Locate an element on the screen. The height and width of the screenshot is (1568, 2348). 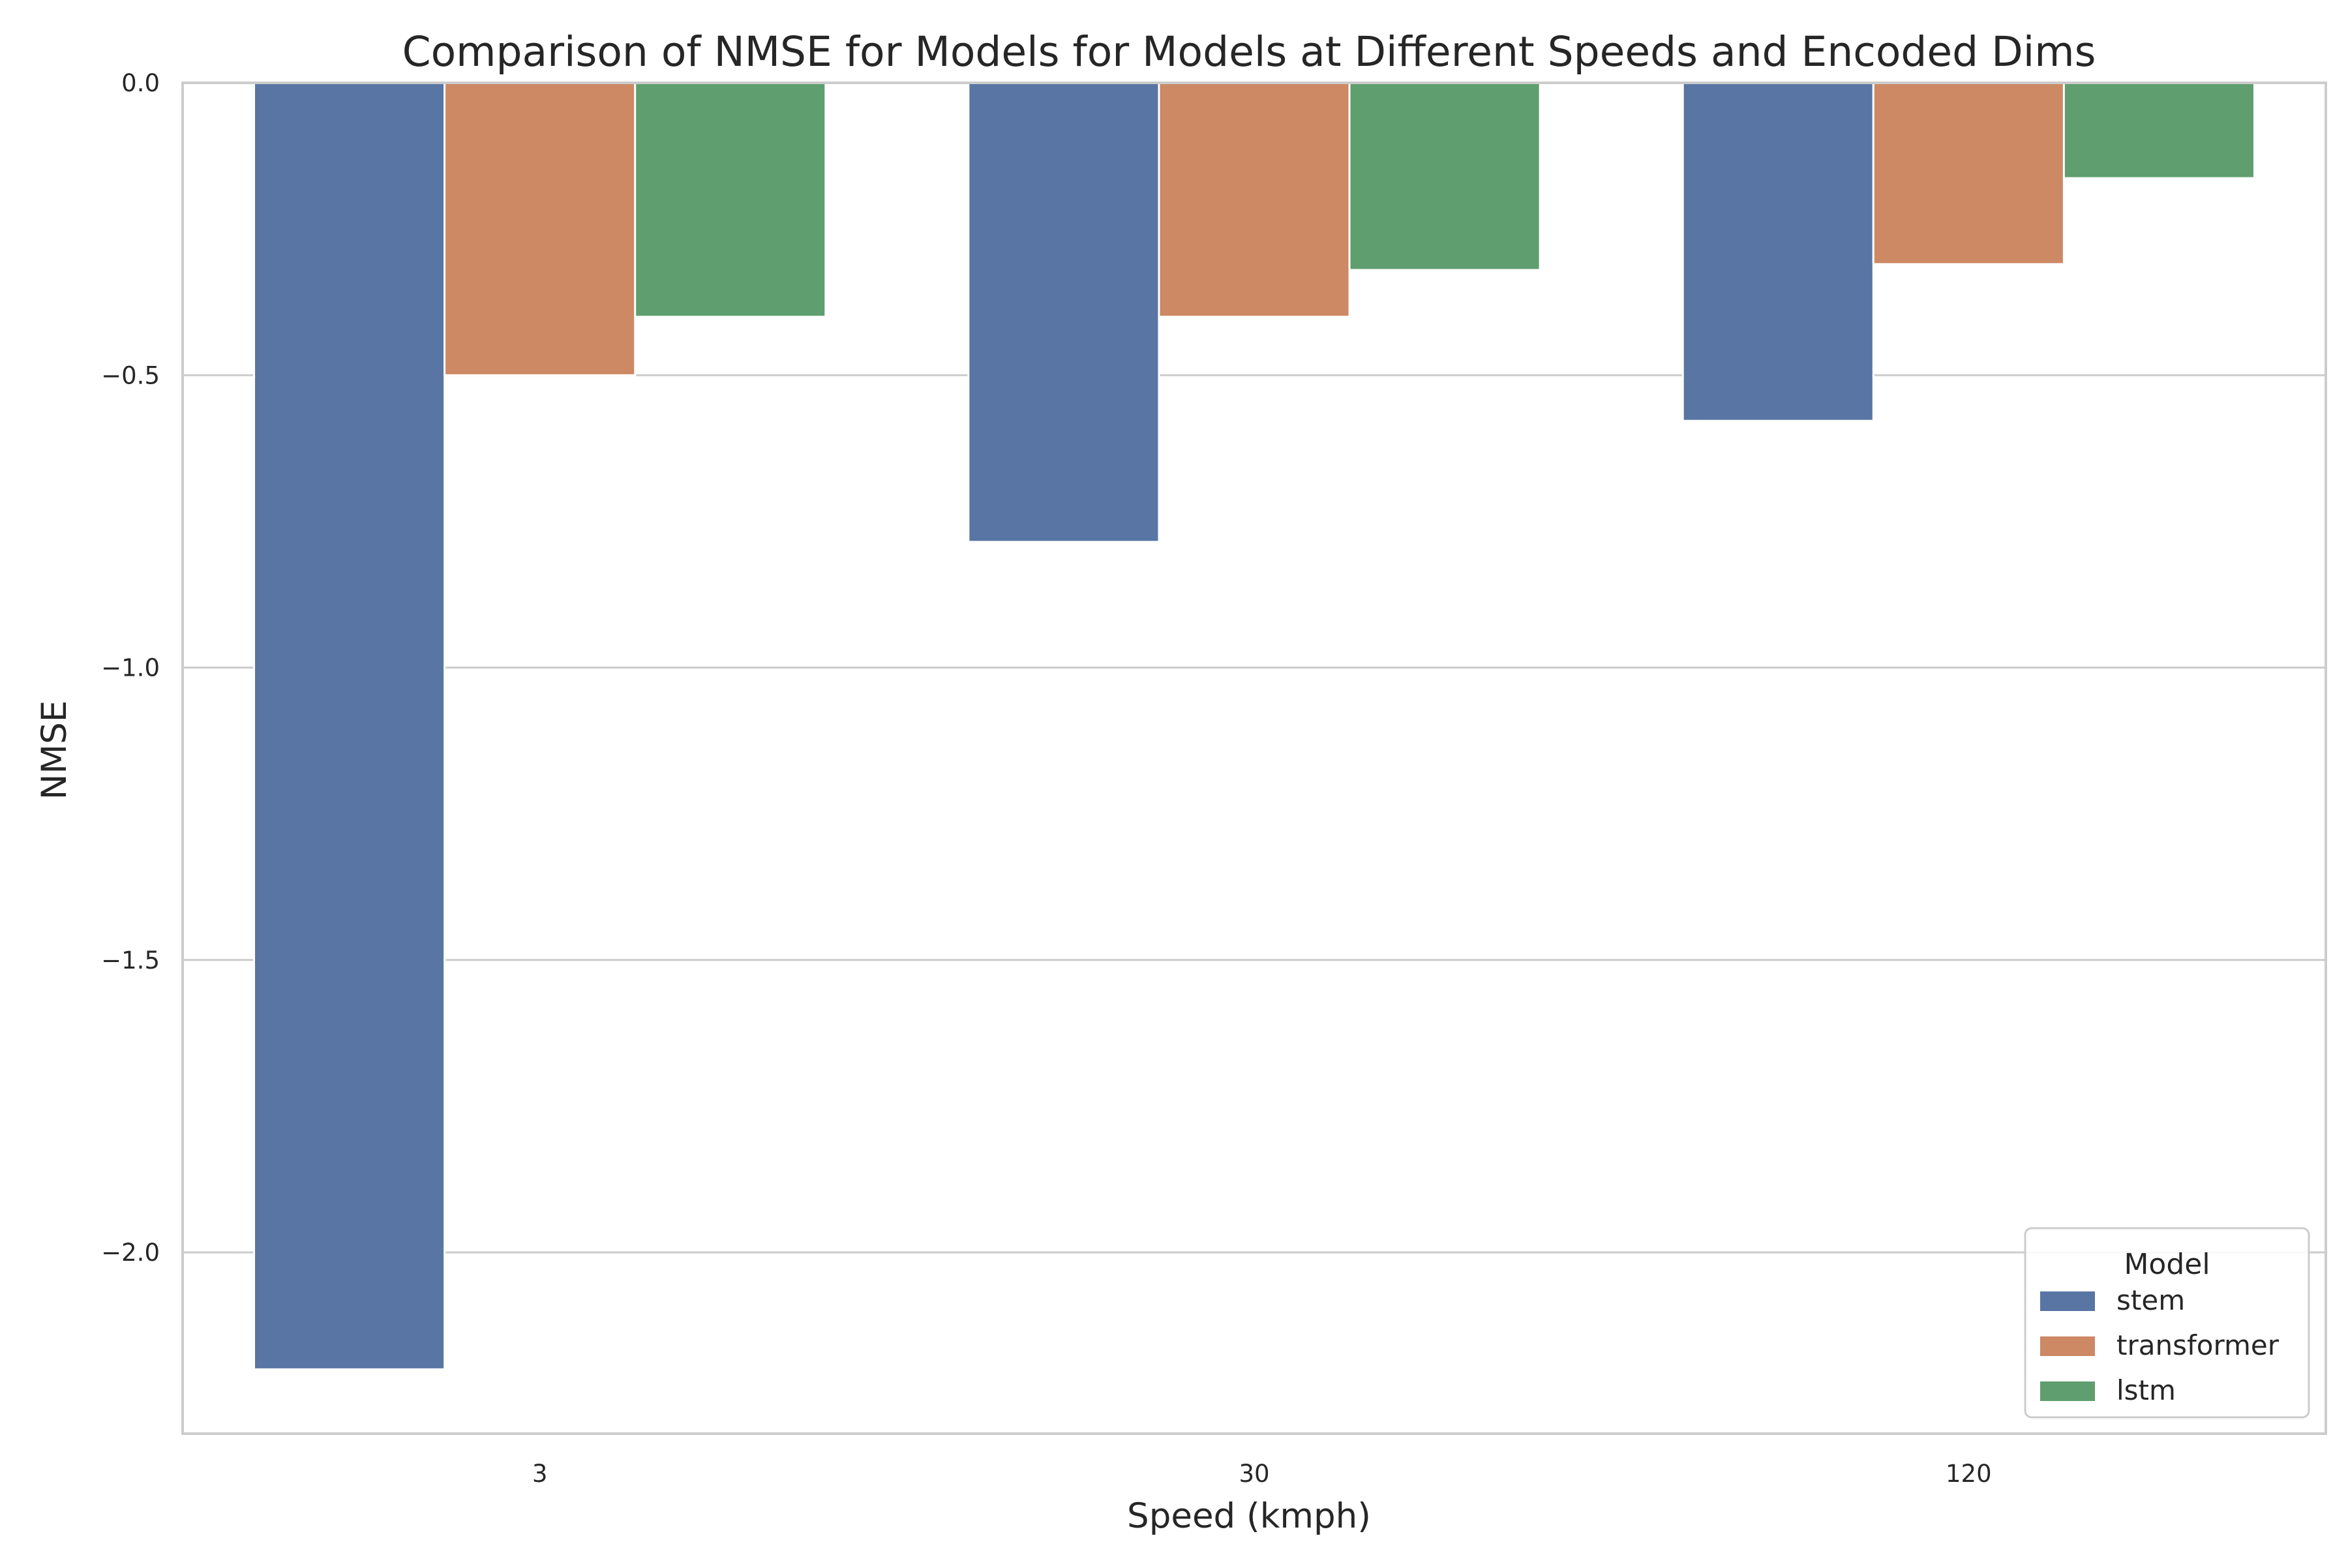
legend-label-lstm: lstm is located at coordinates (2146, 1390).